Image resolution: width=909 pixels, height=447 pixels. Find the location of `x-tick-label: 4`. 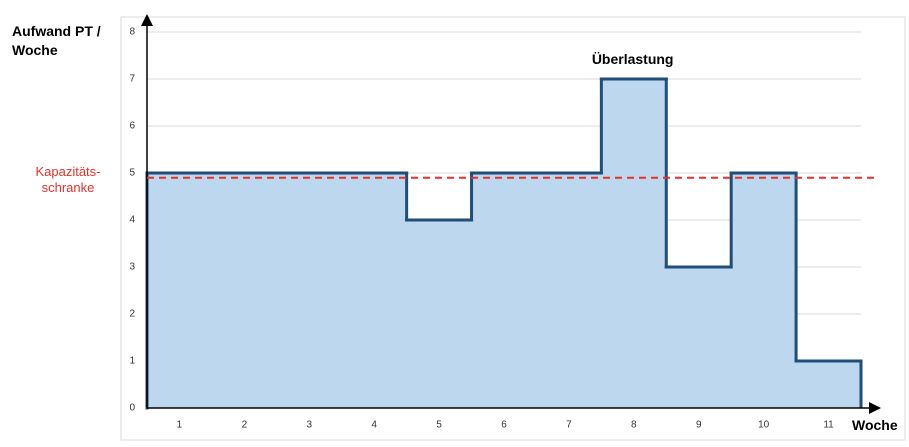

x-tick-label: 4 is located at coordinates (374, 425).